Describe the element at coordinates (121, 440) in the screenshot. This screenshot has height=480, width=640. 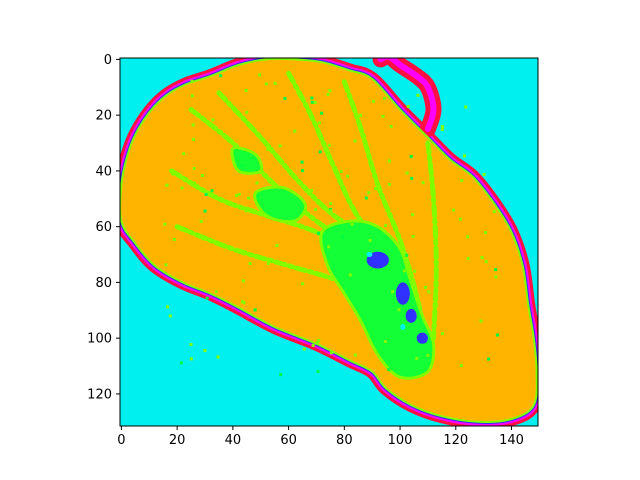
I see `x-tick-label: 0` at that location.